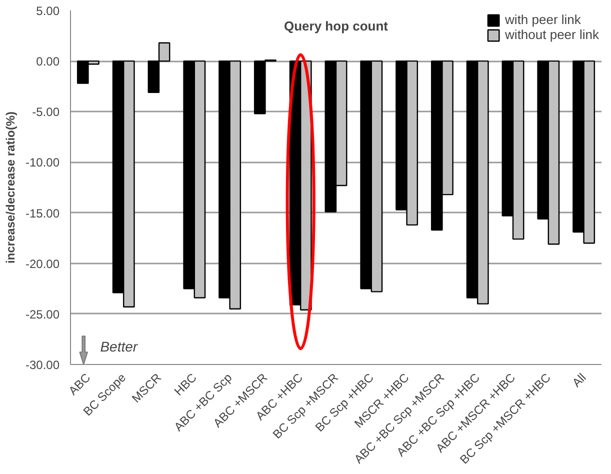  Describe the element at coordinates (10, 187) in the screenshot. I see `y-axis-title: increase/decrease ratio(%)` at that location.